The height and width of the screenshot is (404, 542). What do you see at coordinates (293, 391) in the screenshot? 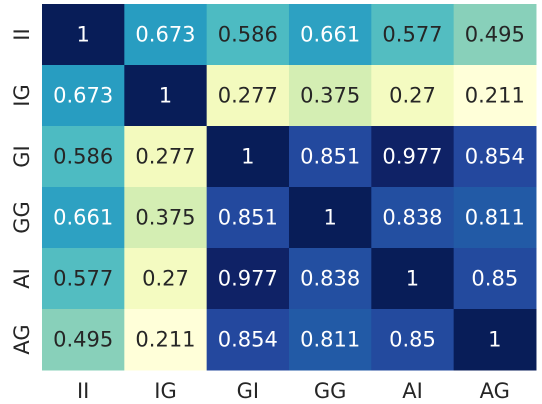
I see `x-axis-tick-labels: II IG GI GG AI AG` at bounding box center [293, 391].